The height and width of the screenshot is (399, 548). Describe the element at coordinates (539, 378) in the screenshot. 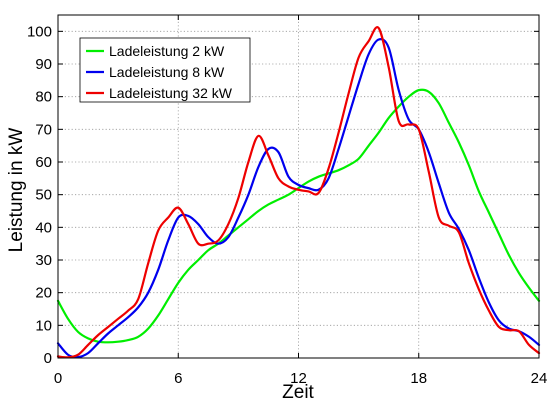

I see `x-tick-label: 24` at that location.